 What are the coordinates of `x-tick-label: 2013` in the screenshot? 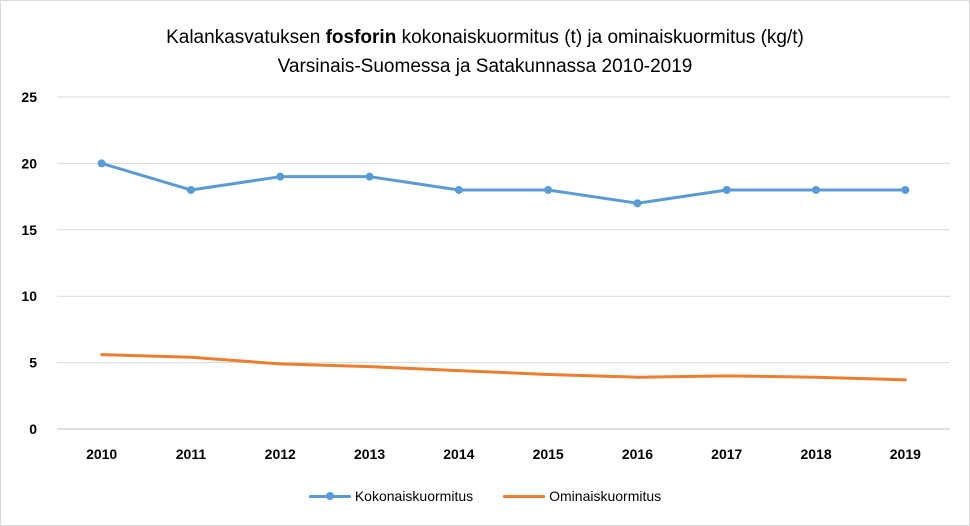 It's located at (369, 454).